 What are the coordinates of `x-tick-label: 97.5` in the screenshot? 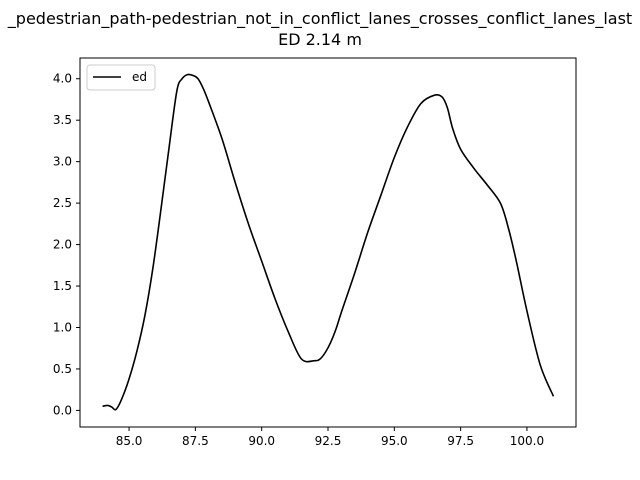 It's located at (460, 441).